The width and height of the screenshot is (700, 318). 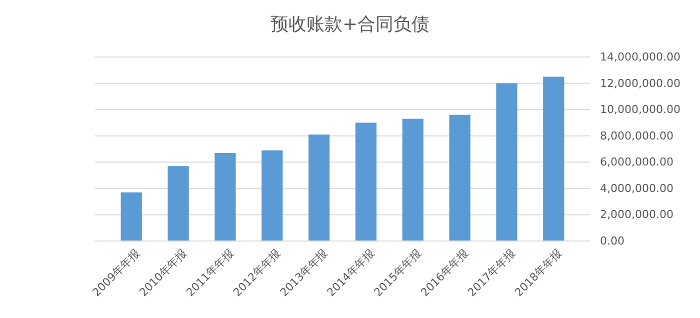 What do you see at coordinates (637, 215) in the screenshot?
I see `y-tick-label: 2,000,000.00` at bounding box center [637, 215].